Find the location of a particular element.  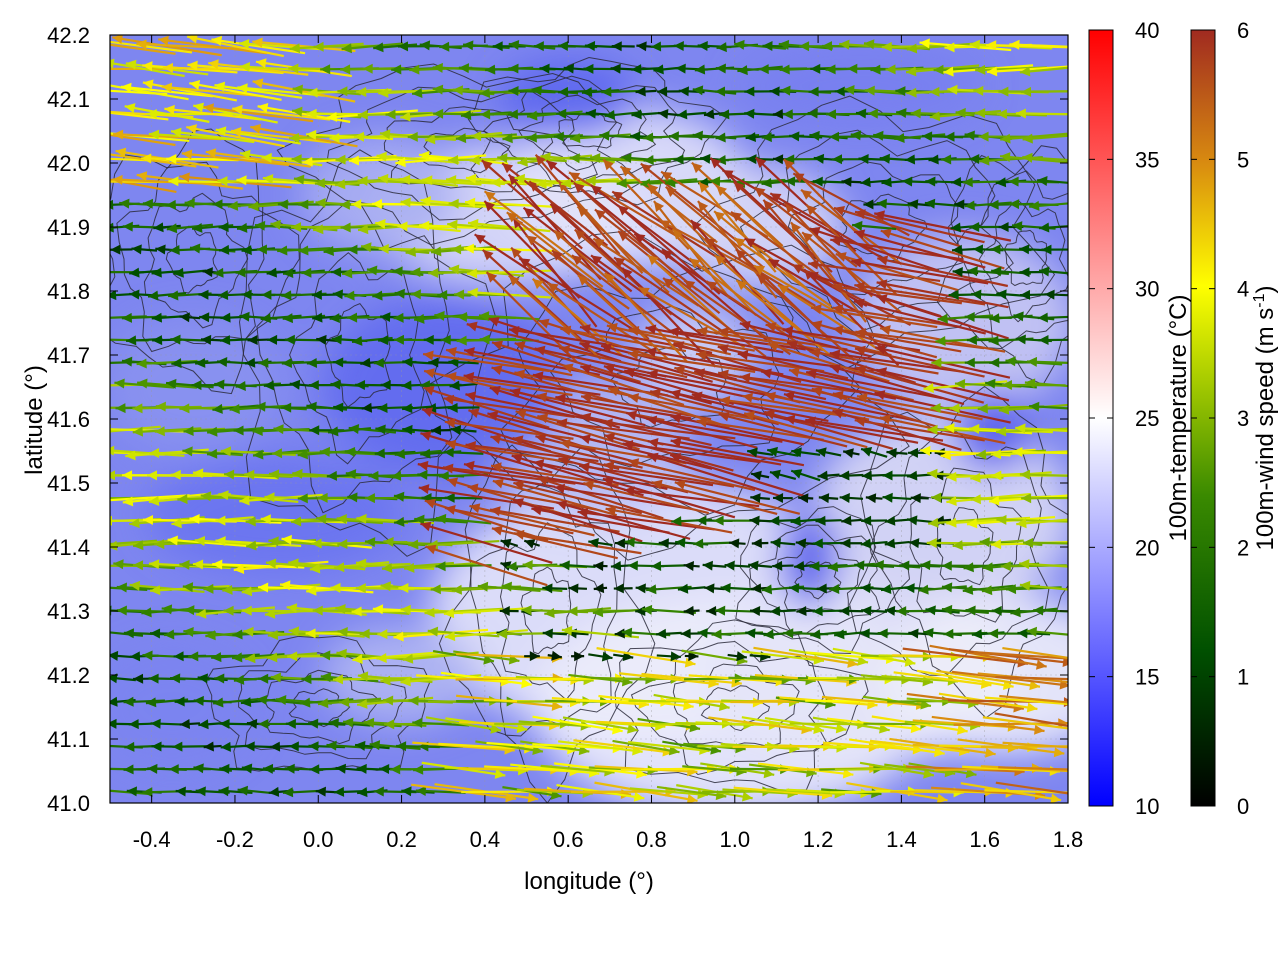

x-tick-label: -0.4 is located at coordinates (152, 839).